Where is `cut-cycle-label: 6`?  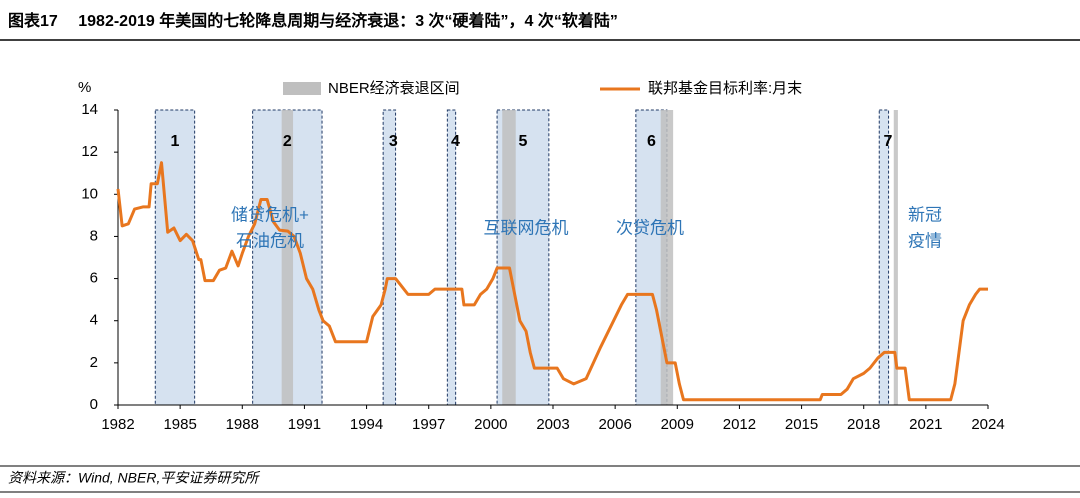
cut-cycle-label: 6 is located at coordinates (651, 141).